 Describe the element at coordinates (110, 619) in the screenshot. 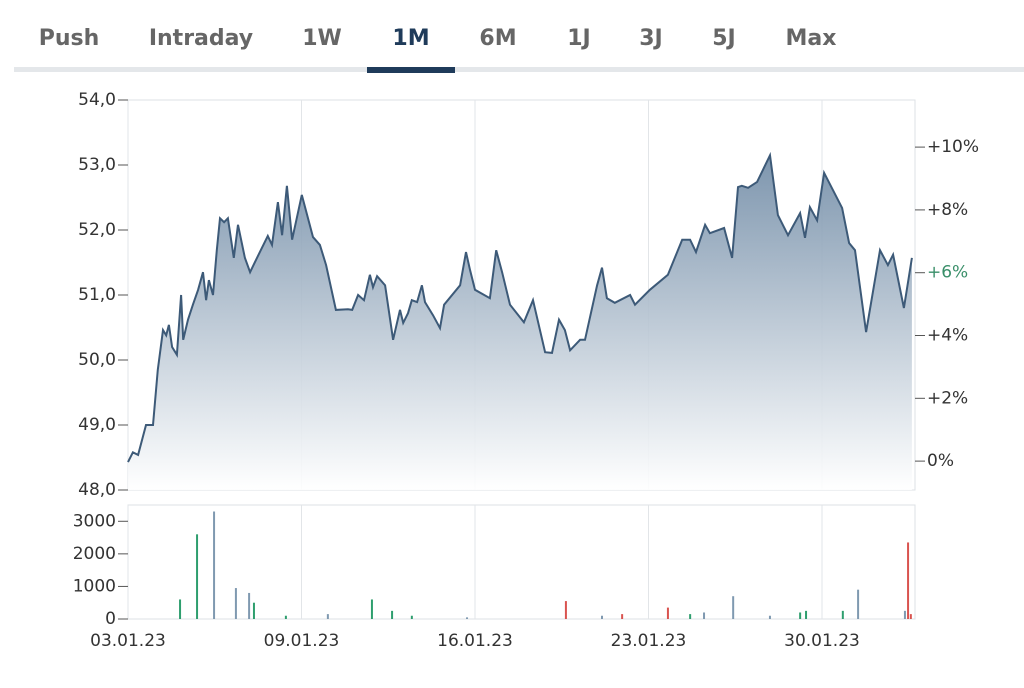

I see `y-tick-label: 0` at that location.